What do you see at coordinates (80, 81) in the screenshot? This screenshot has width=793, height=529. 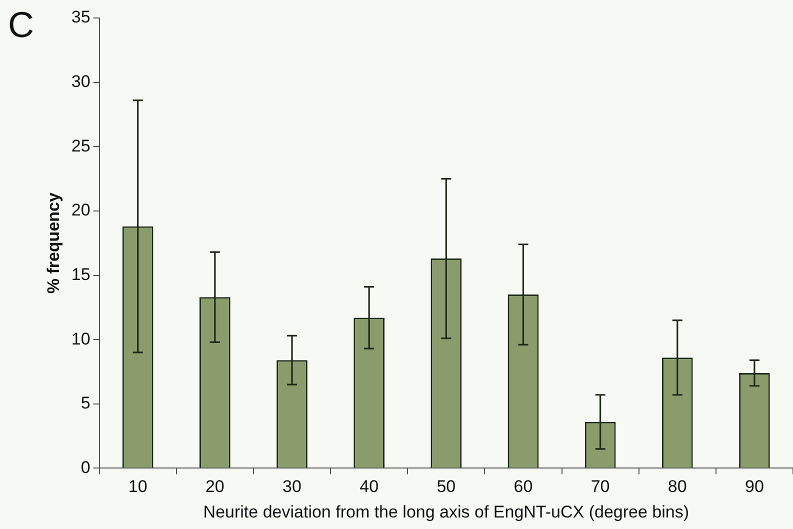 I see `y-tick-label: 30` at bounding box center [80, 81].